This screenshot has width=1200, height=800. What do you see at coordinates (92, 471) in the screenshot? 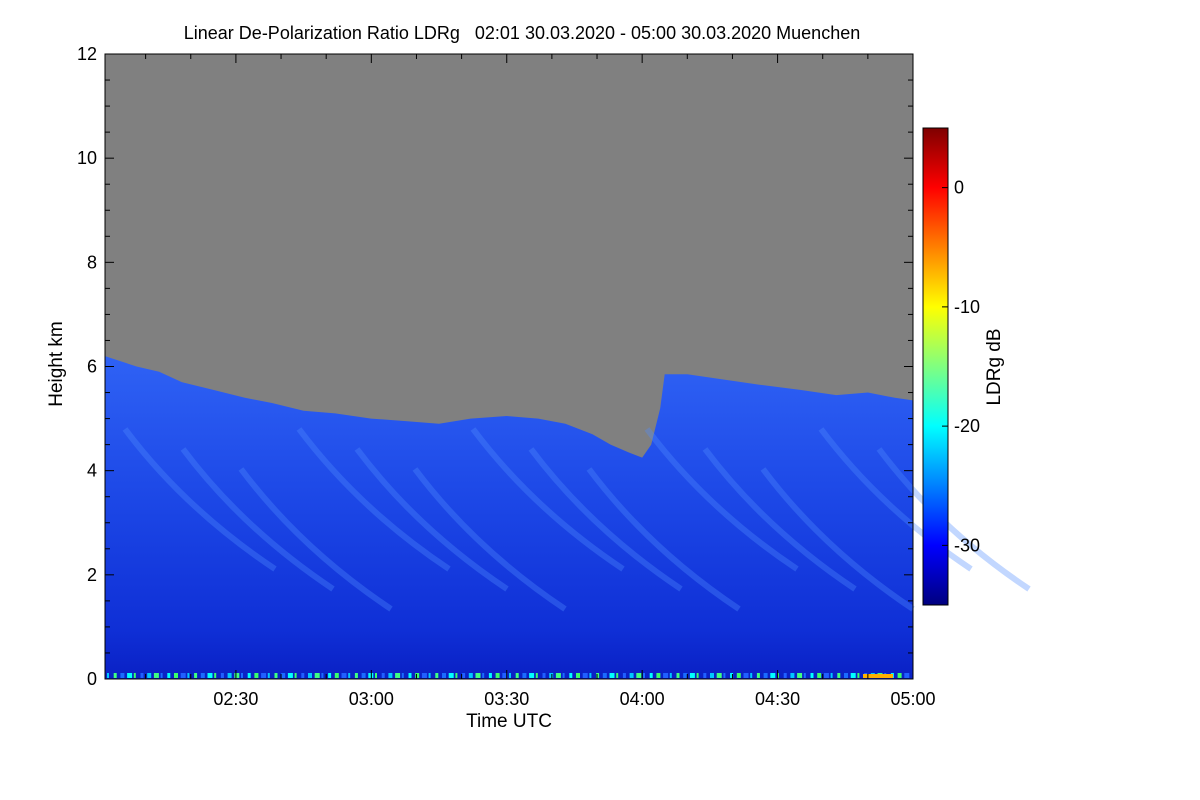
I see `y-tick-label: 4` at bounding box center [92, 471].